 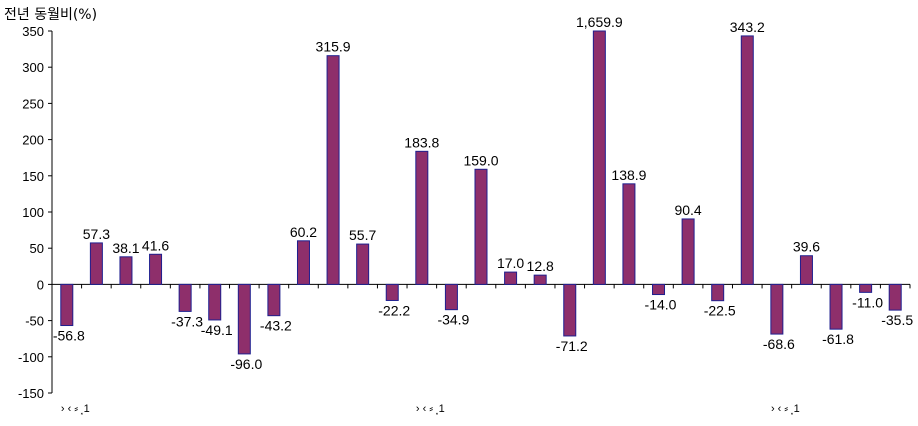 I want to click on bar-value-label: 90.4, so click(x=687, y=210).